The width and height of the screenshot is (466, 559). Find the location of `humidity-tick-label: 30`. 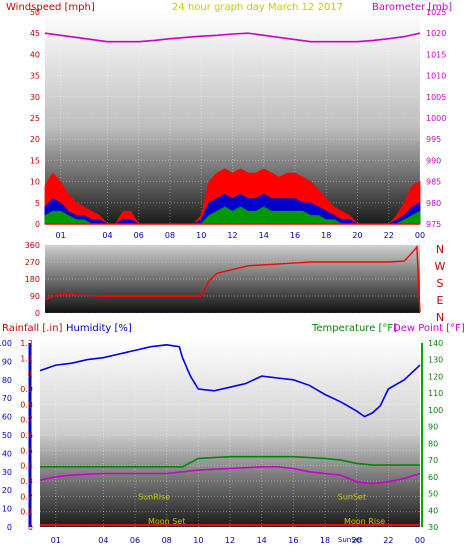

humidity-tick-label: 30 is located at coordinates (7, 472).